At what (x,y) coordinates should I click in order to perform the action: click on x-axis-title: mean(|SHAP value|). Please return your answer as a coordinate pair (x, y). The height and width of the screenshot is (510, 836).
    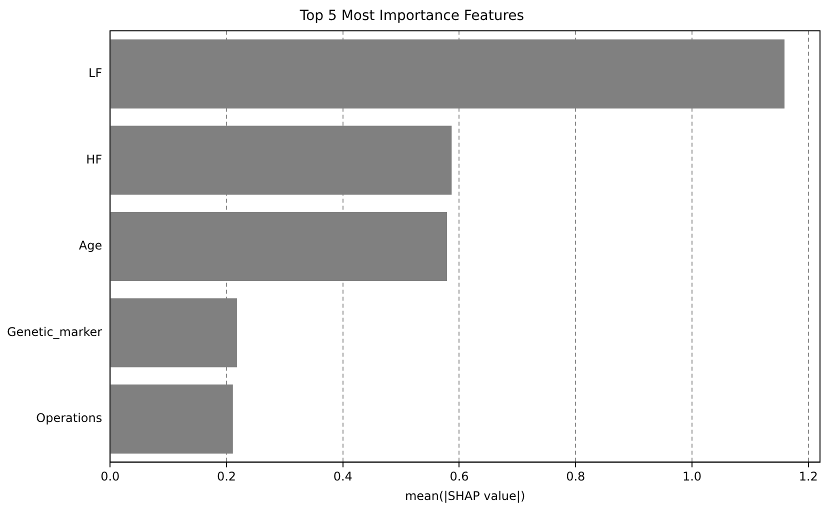
    Looking at the image, I should click on (465, 495).